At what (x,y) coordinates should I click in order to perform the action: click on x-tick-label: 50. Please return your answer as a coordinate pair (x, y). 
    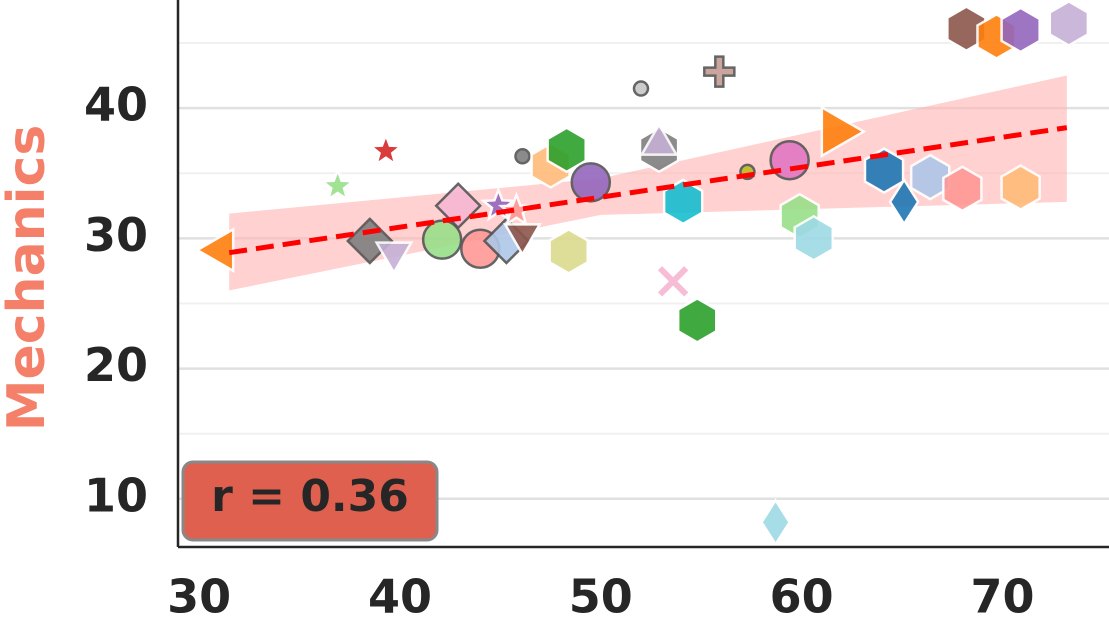
    Looking at the image, I should click on (601, 597).